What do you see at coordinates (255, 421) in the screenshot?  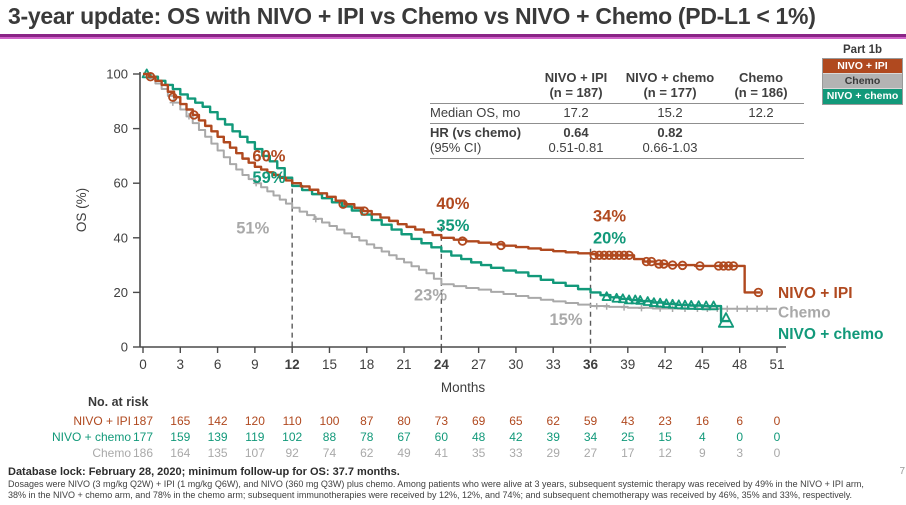 I see `at-risk-value: 120` at bounding box center [255, 421].